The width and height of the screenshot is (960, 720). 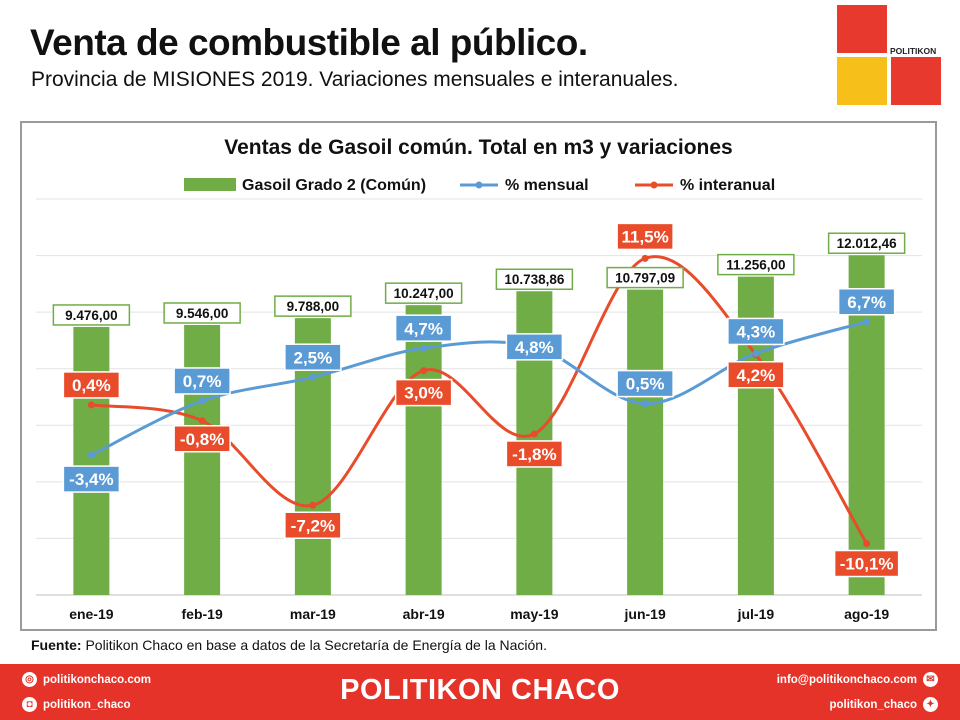 I want to click on footer-web-text: politikonchaco.com, so click(x=97, y=679).